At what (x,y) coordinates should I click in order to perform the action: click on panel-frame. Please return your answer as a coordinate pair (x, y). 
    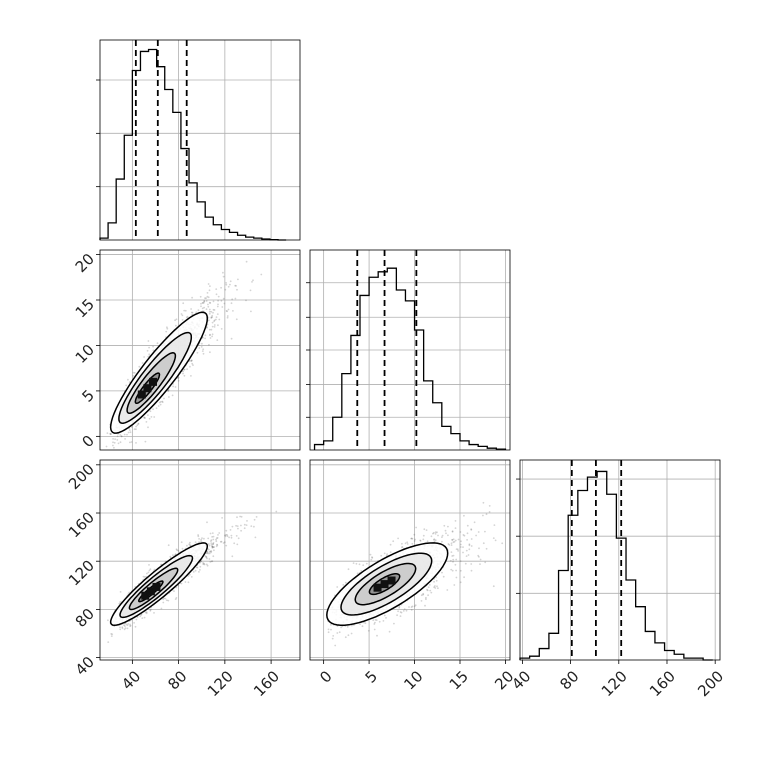
    Looking at the image, I should click on (620, 560).